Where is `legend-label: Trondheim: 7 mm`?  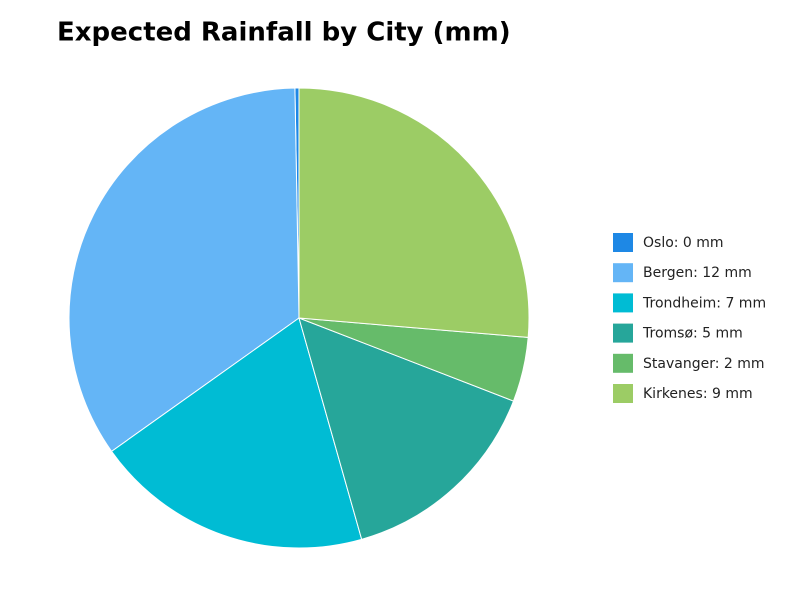
legend-label: Trondheim: 7 mm is located at coordinates (704, 303).